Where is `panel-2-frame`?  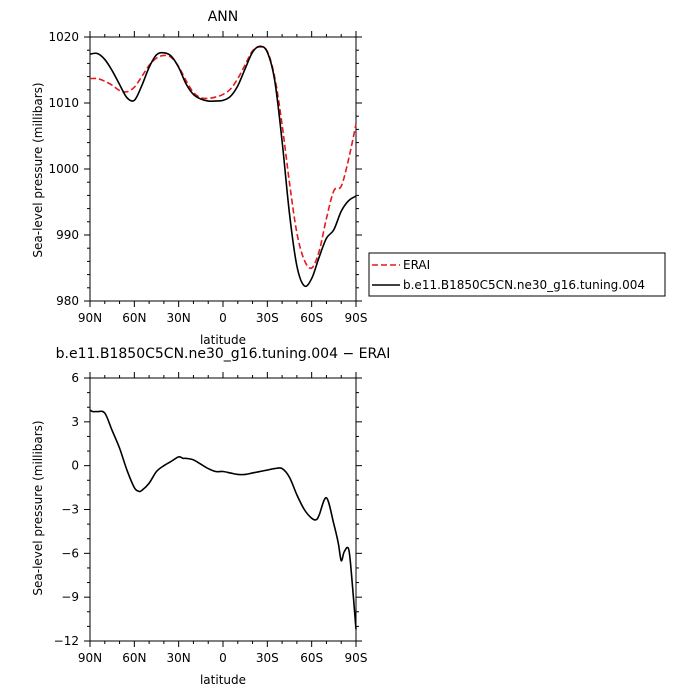 panel-2-frame is located at coordinates (223, 509).